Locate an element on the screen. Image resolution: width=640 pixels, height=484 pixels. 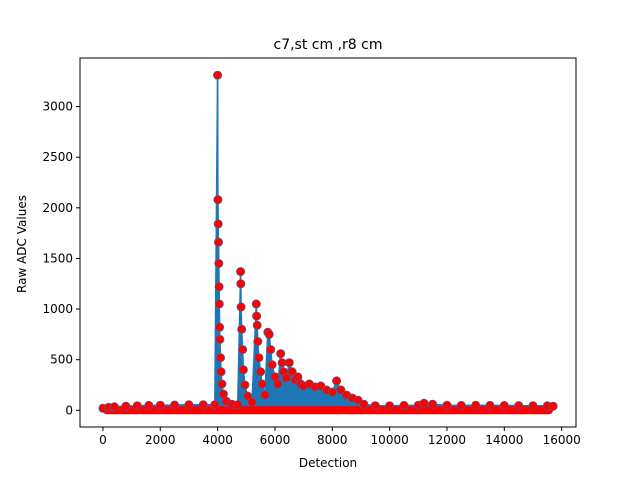
y-tick-label: 2000 is located at coordinates (57, 208).